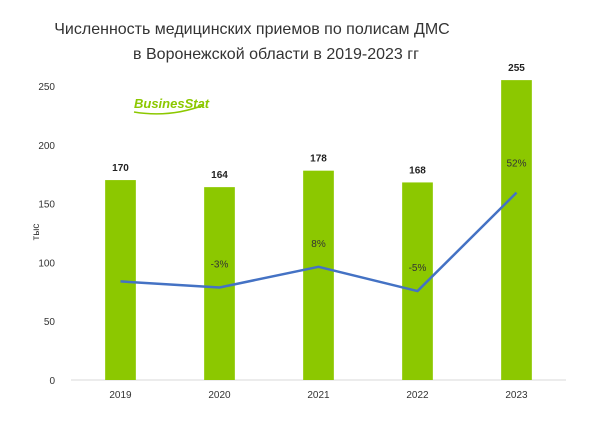  Describe the element at coordinates (219, 175) in the screenshot. I see `bar-value-label: 164` at that location.